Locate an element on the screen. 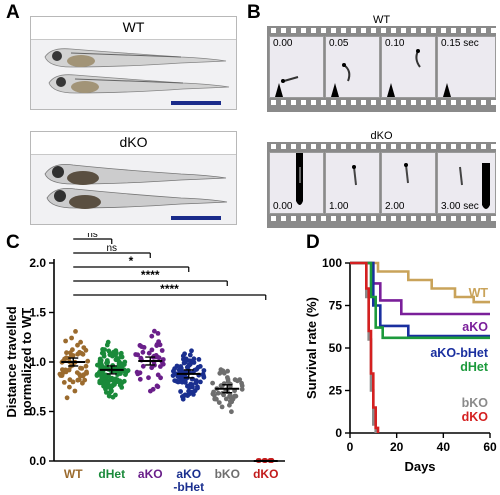  y-axis-label: normalized to WT is located at coordinates (26, 362).